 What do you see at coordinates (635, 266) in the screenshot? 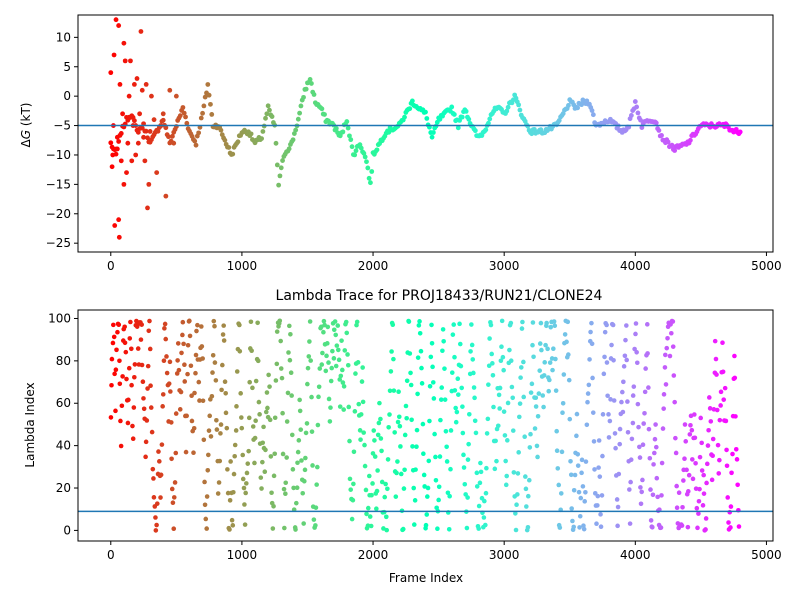
I see `x-tick-label: 4000` at bounding box center [635, 266].